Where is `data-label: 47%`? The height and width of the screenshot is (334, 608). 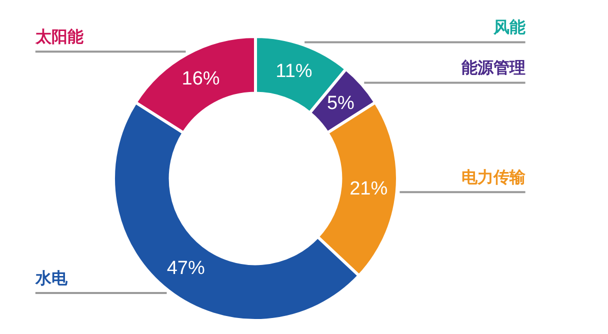
data-label: 47% is located at coordinates (185, 268).